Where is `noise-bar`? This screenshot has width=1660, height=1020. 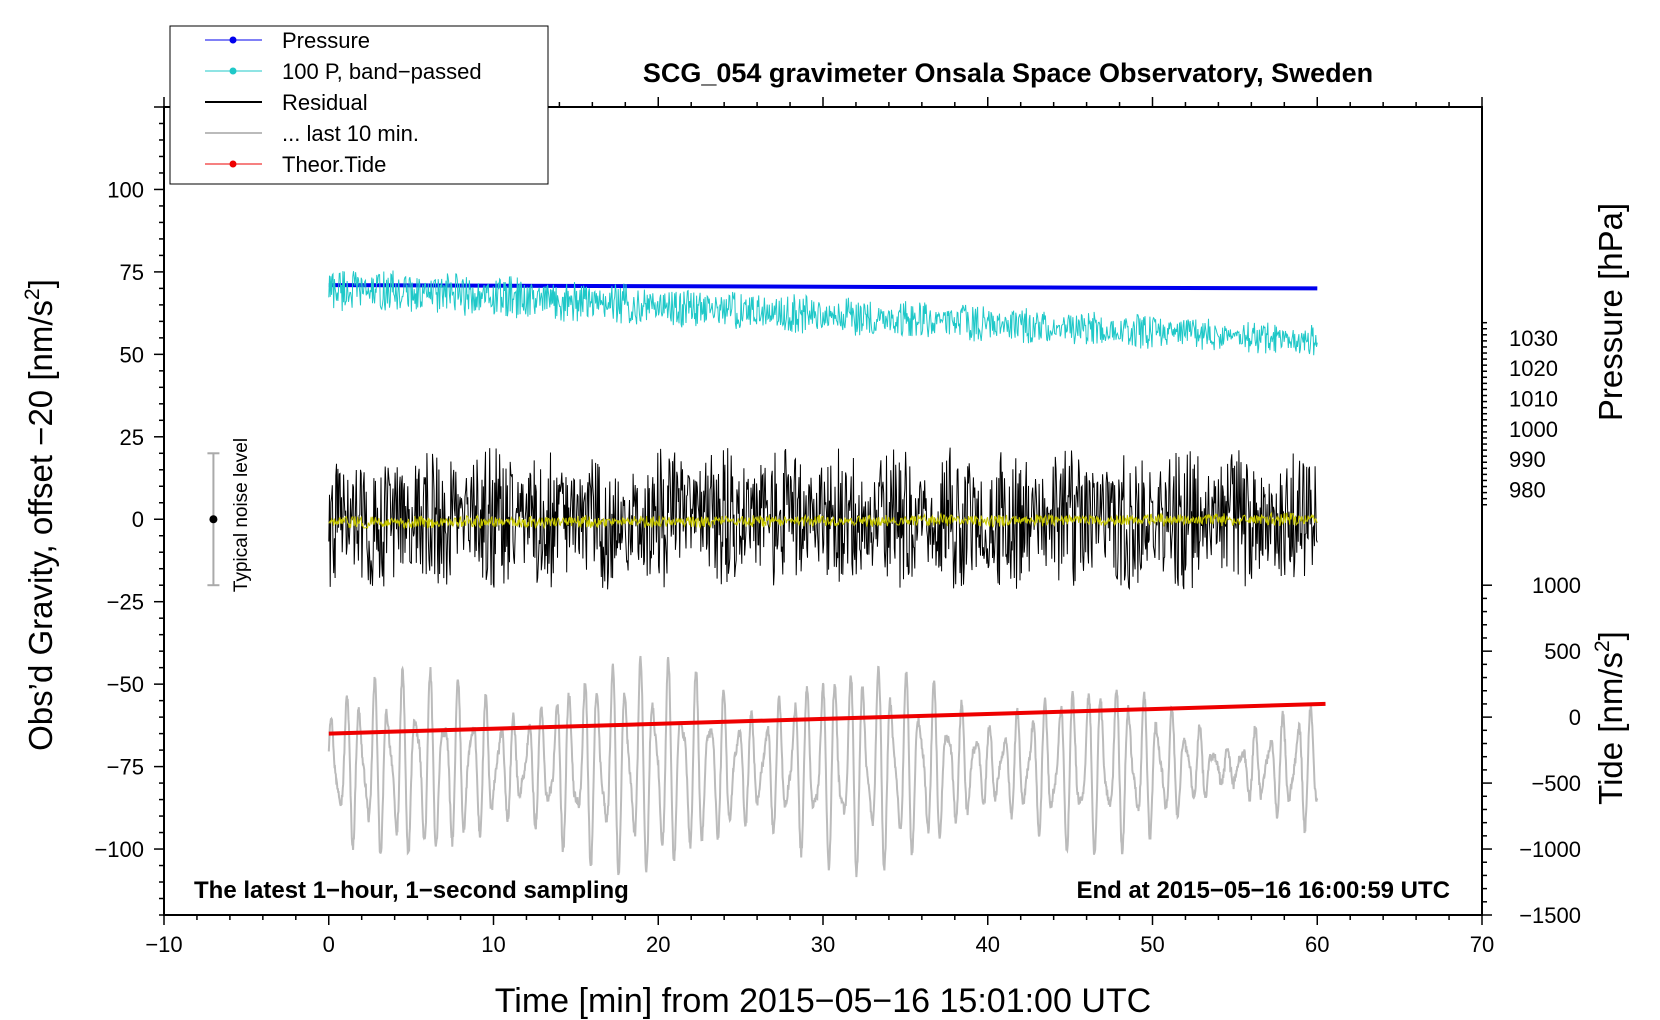 noise-bar is located at coordinates (213, 519).